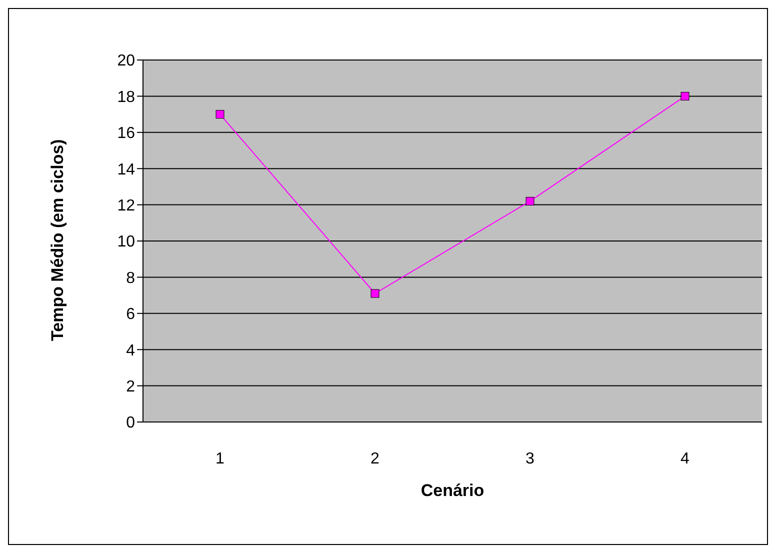  I want to click on y-tick-label: 4, so click(131, 351).